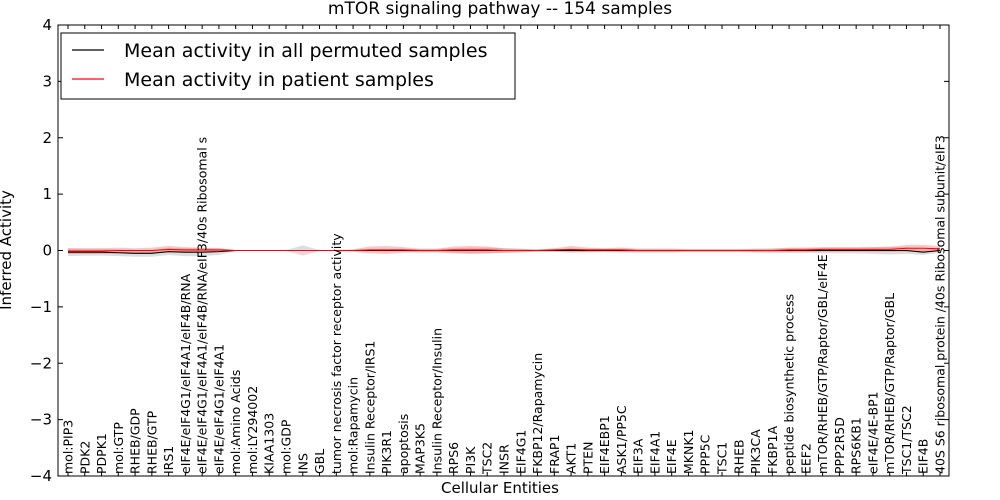  What do you see at coordinates (671, 456) in the screenshot?
I see `x-tick-label: EIF4E` at bounding box center [671, 456].